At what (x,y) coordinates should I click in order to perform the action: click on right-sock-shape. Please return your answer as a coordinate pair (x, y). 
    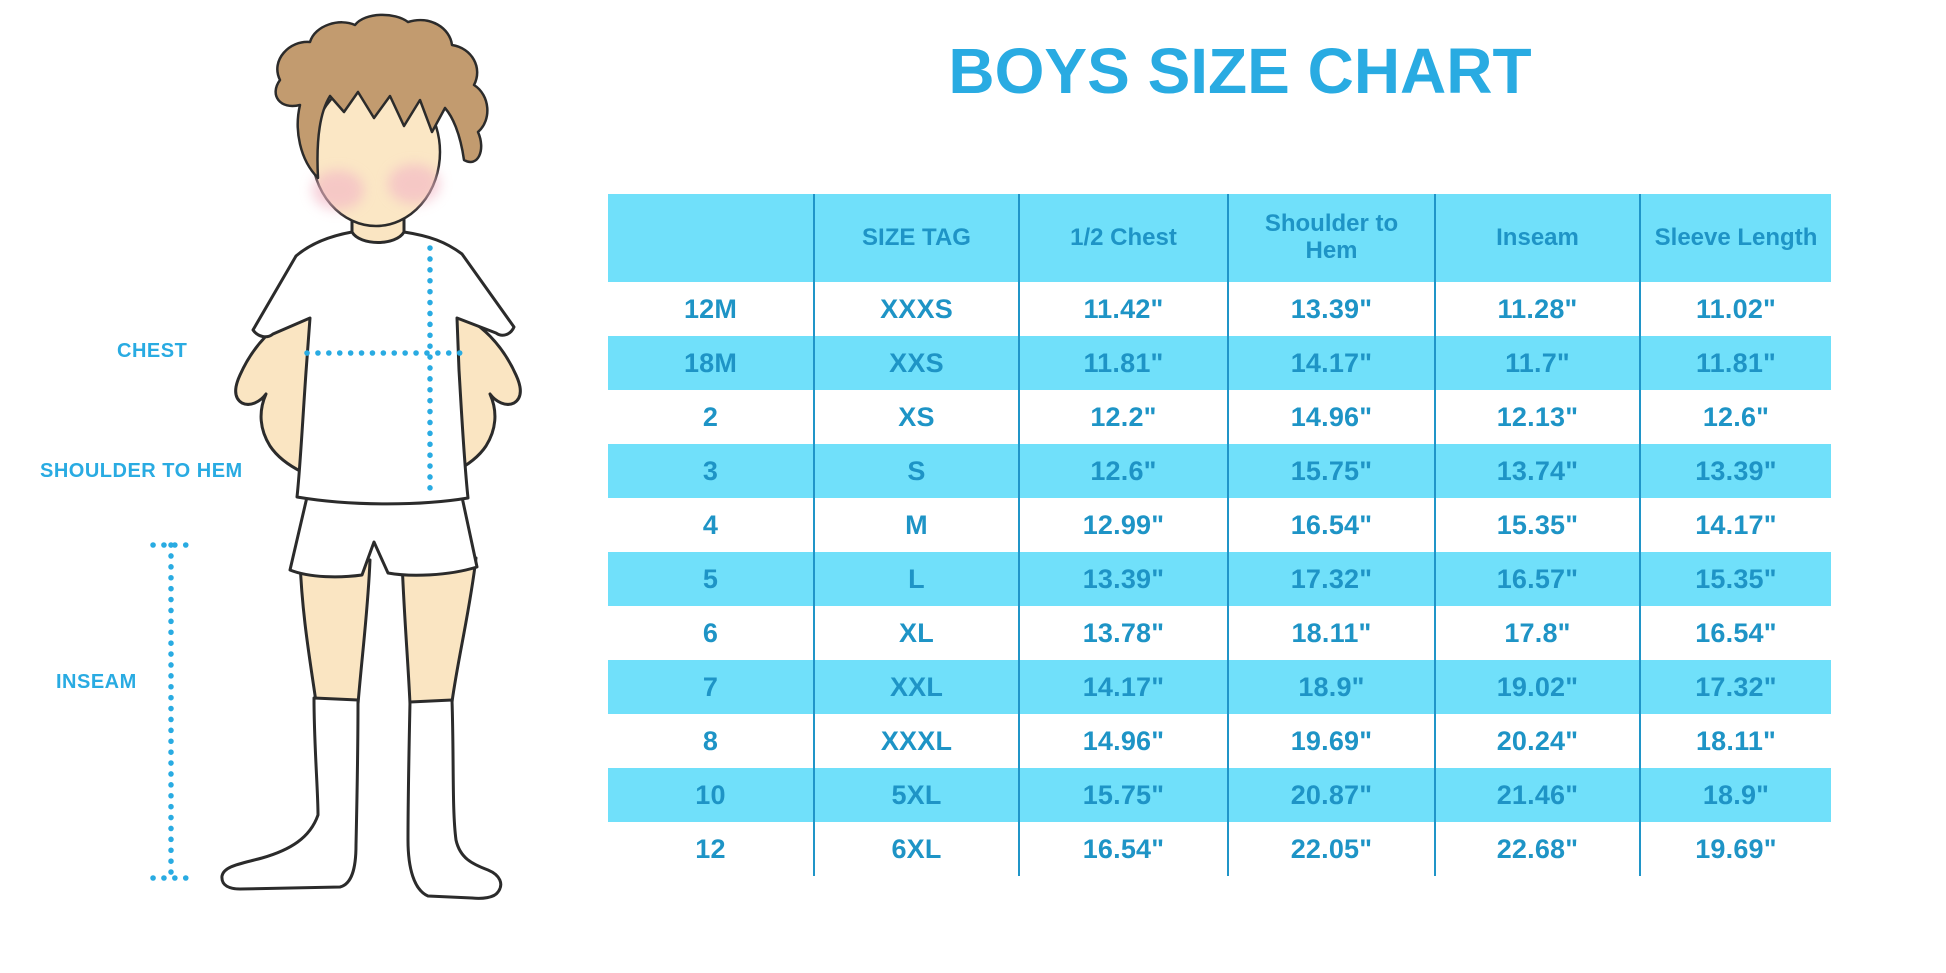
    Looking at the image, I should click on (454, 799).